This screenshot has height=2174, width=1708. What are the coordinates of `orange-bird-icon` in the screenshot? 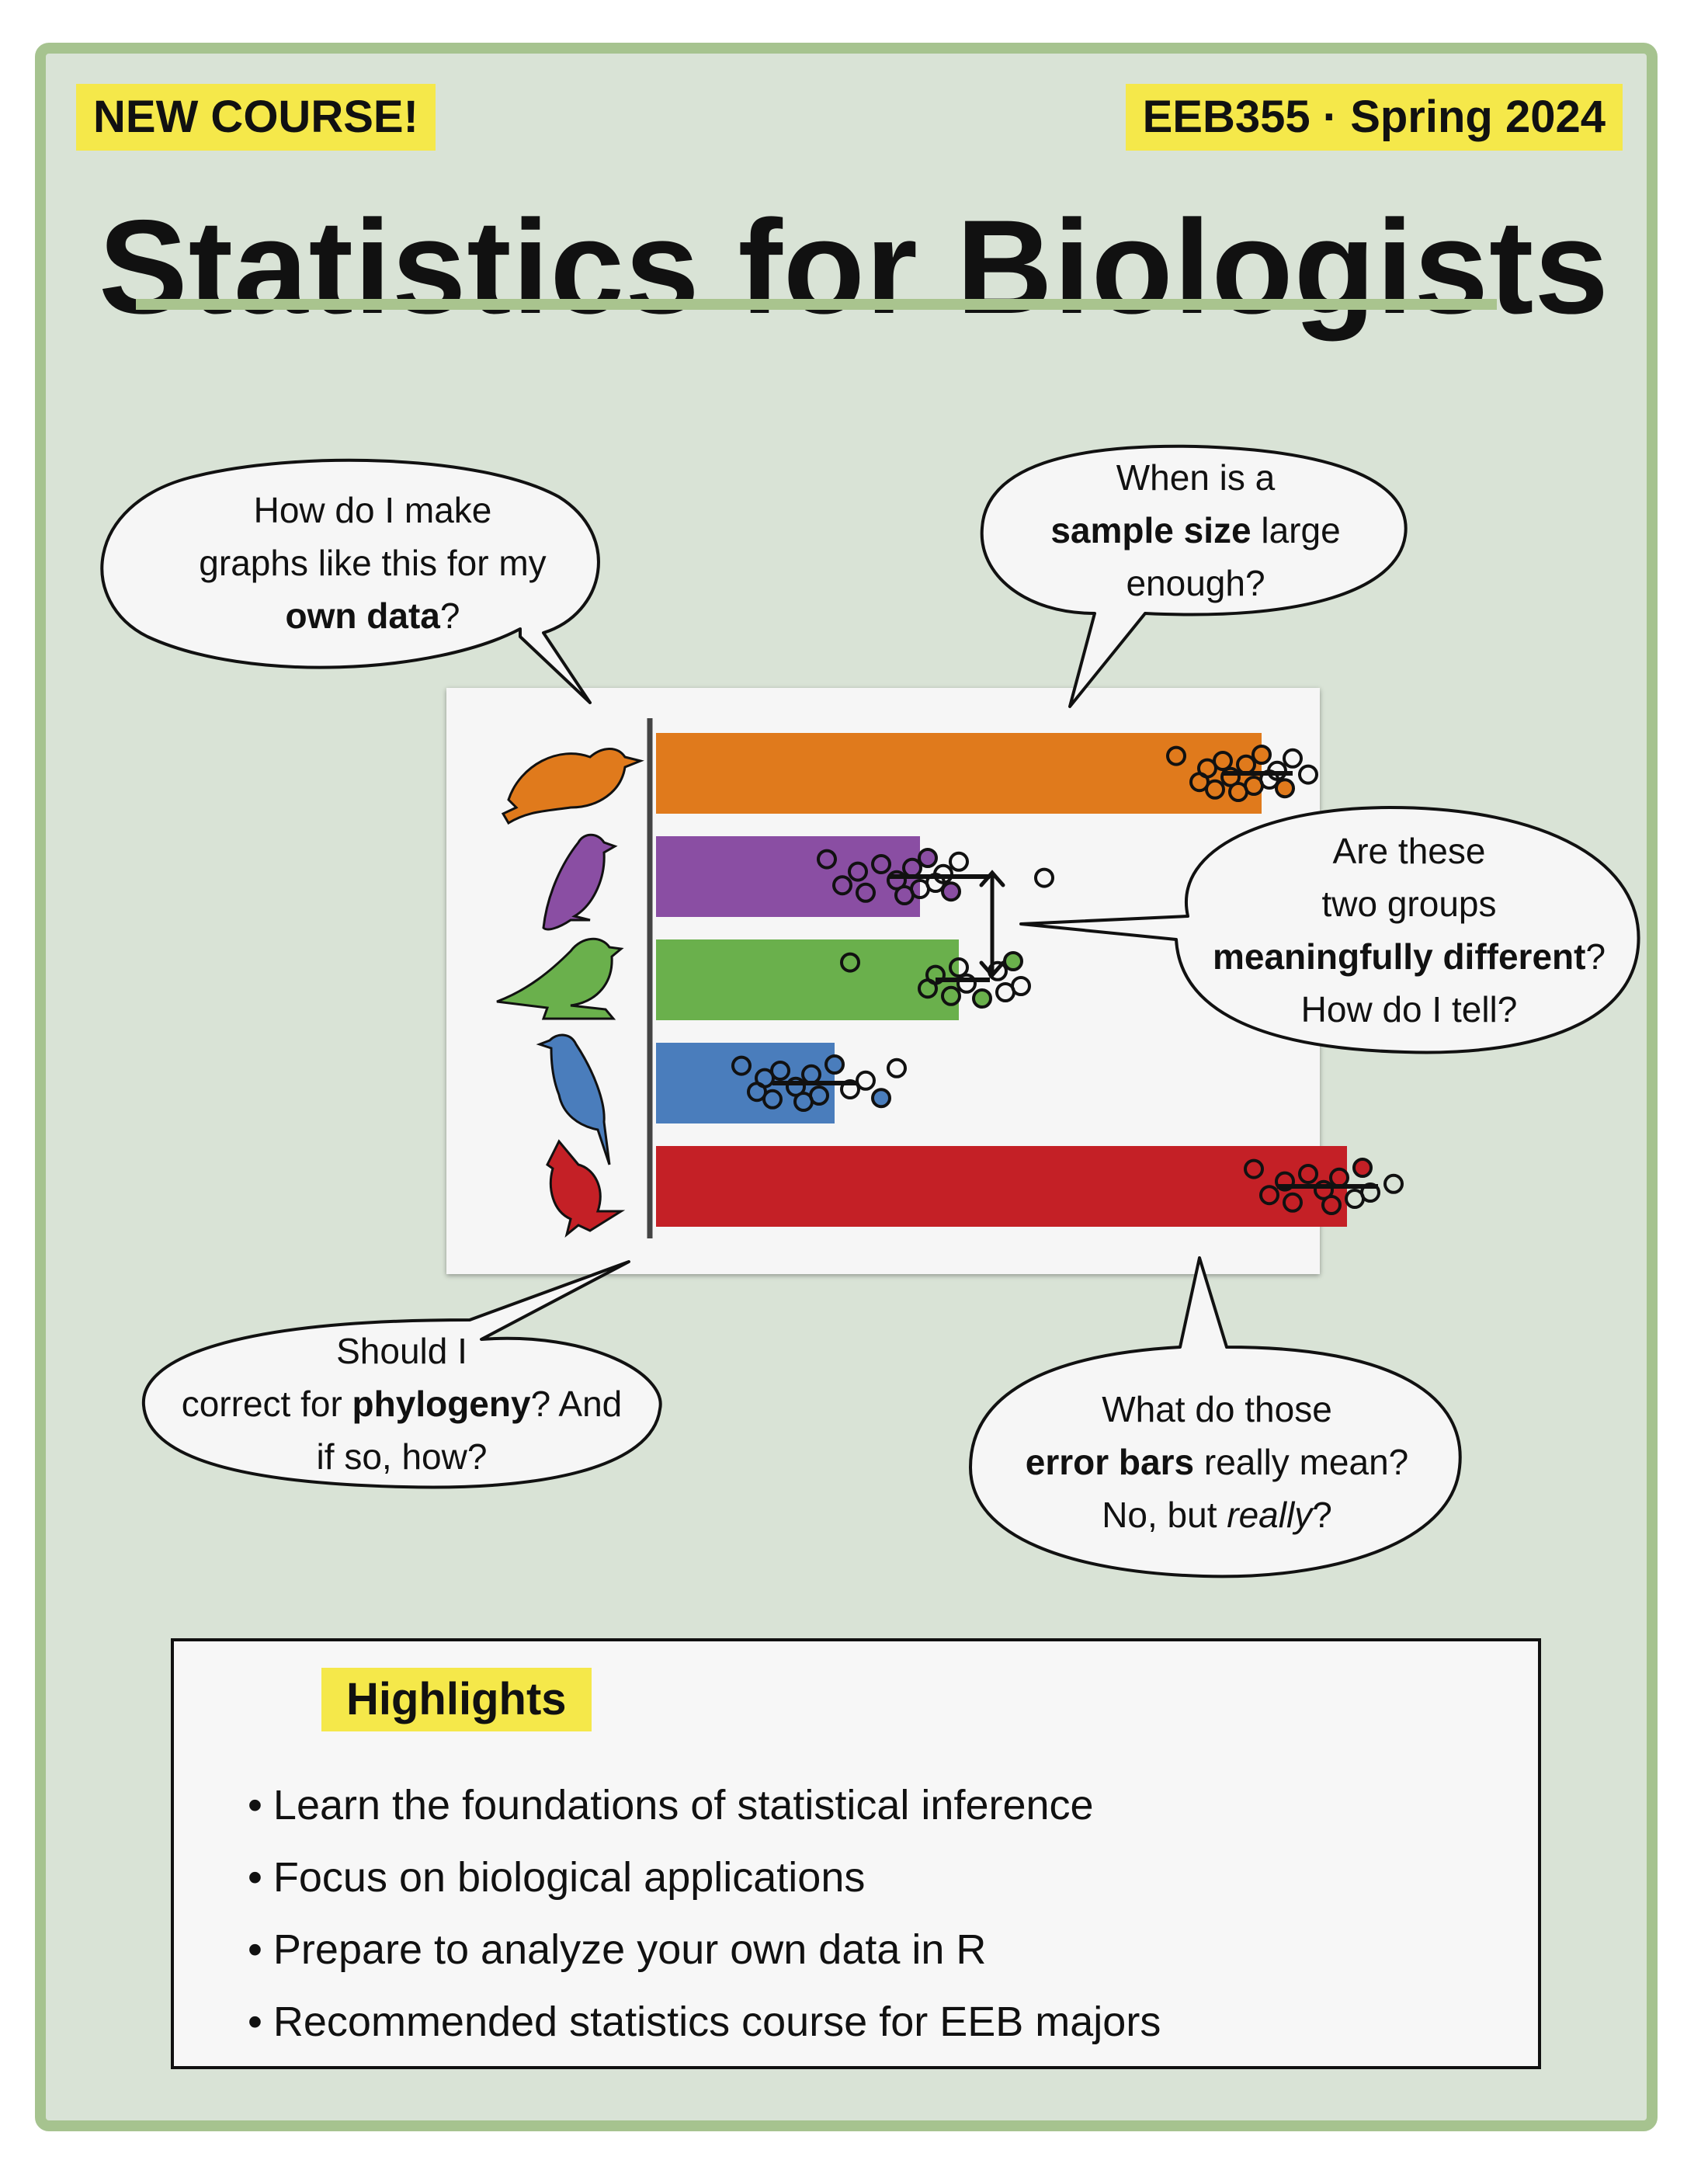 It's located at (573, 787).